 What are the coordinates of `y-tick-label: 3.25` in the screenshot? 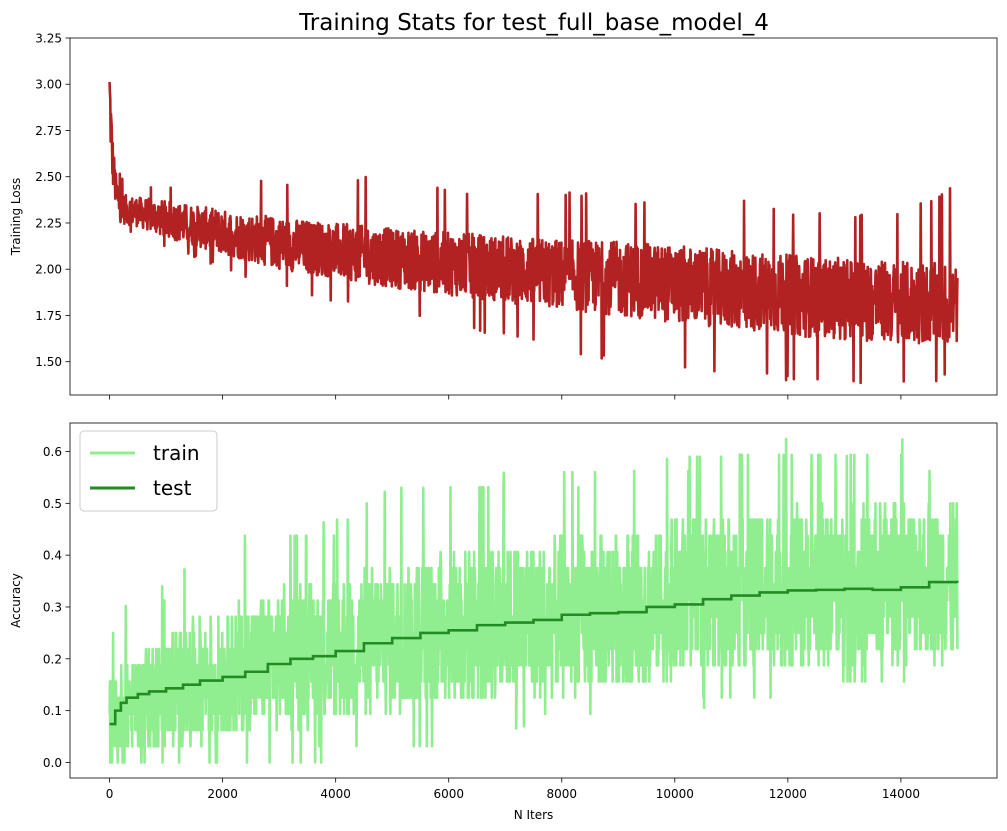 It's located at (48, 39).